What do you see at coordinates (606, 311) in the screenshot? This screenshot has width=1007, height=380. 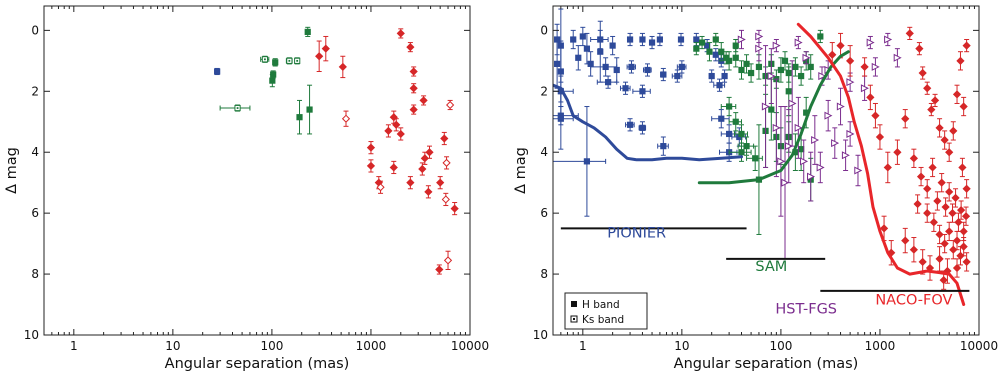 I see `legend: H band Ks band` at bounding box center [606, 311].